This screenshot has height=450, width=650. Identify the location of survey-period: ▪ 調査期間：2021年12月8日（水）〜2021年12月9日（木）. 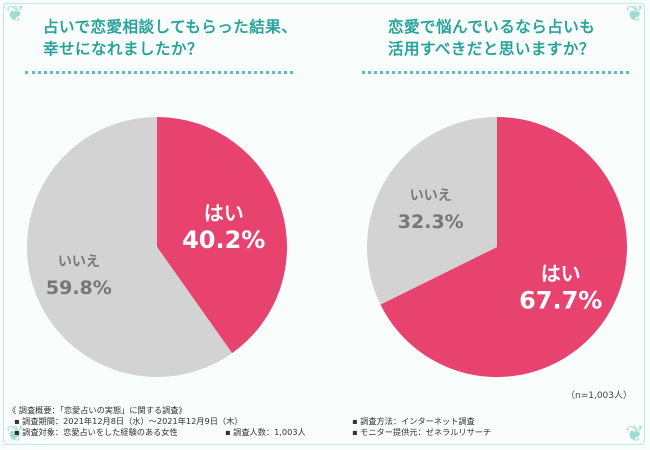
(128, 421).